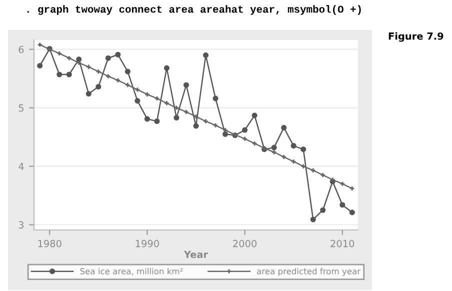 This screenshot has height=291, width=452. I want to click on legend-label: area predicted from year, so click(309, 272).